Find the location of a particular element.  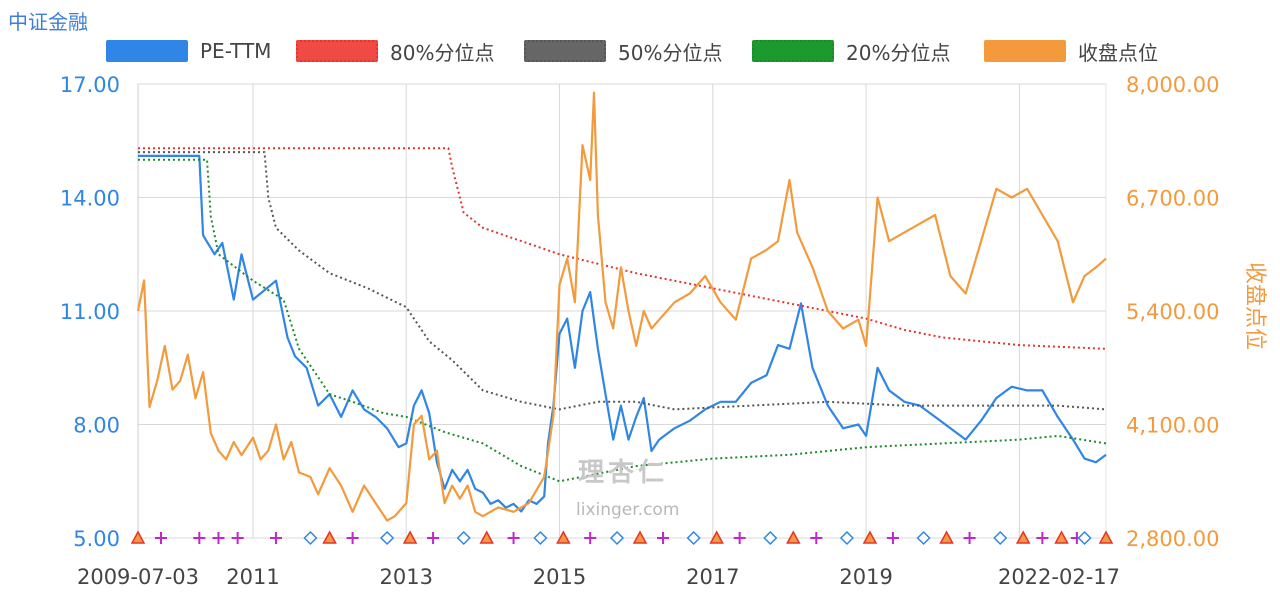

legend-item-50pct: 50%分位点 is located at coordinates (623, 51).